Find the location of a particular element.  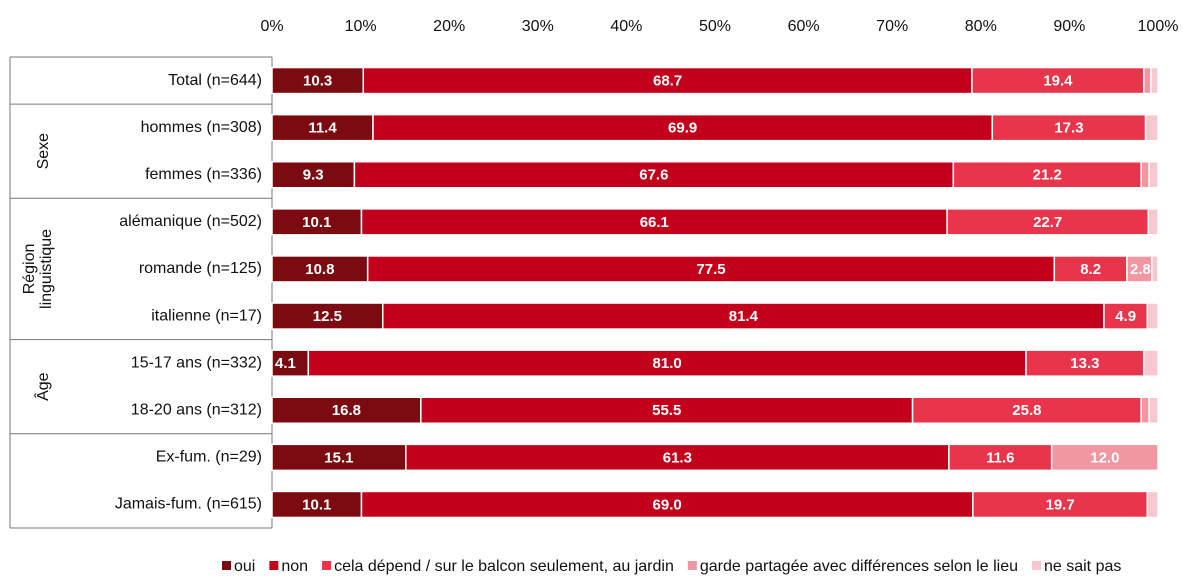

value-label: 11.6 is located at coordinates (1000, 457).